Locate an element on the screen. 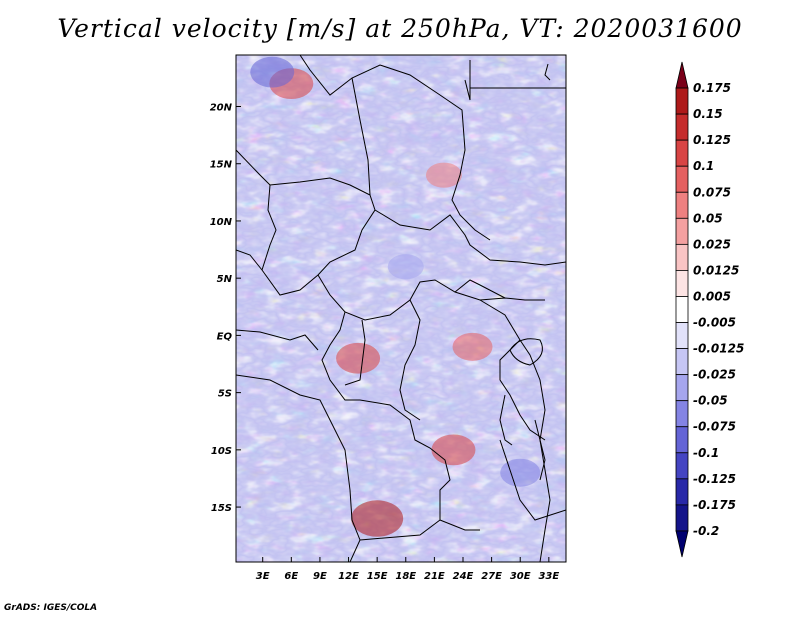 This screenshot has width=800, height=618. y-tick-label: EQ is located at coordinates (225, 336).